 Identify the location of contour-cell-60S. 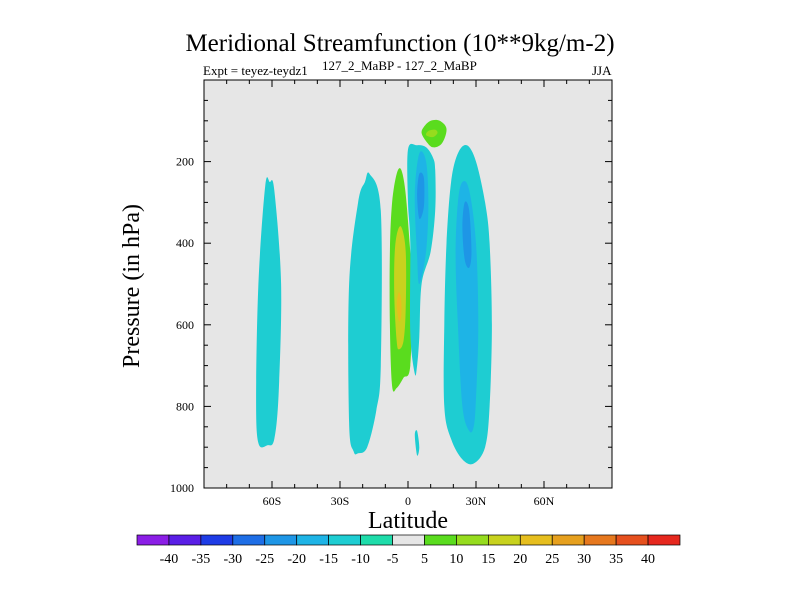
(269, 312).